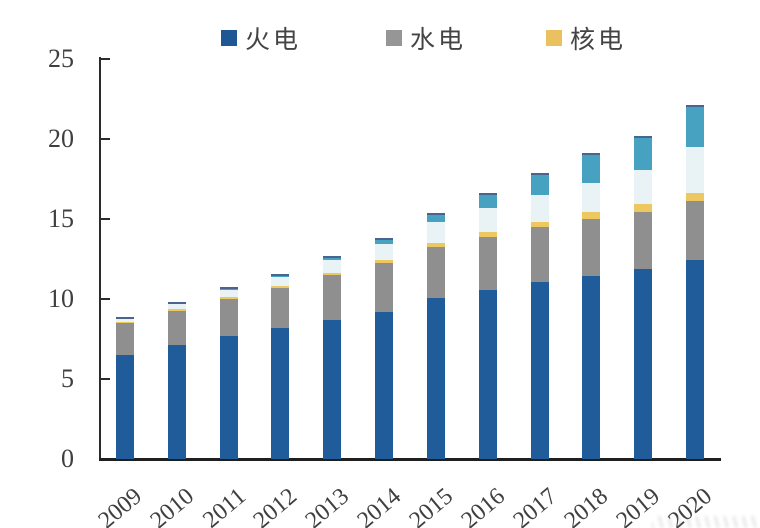 The width and height of the screenshot is (760, 528). What do you see at coordinates (554, 38) in the screenshot?
I see `nuclear-legend-swatch-icon` at bounding box center [554, 38].